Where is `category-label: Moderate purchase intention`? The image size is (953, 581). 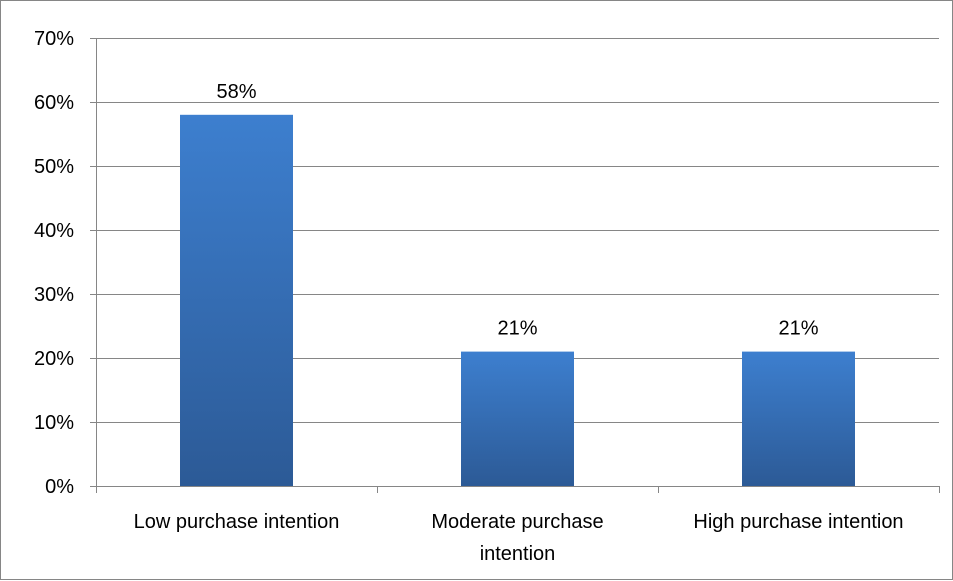
category-label: Moderate purchase intention is located at coordinates (517, 538).